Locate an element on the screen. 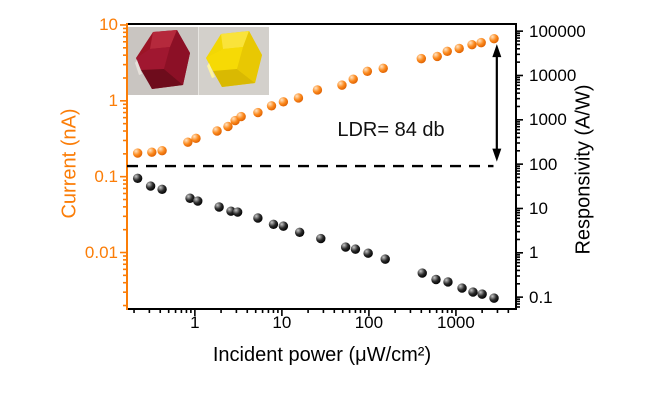 Image resolution: width=650 pixels, height=400 pixels. red-crystal-photo is located at coordinates (163, 61).